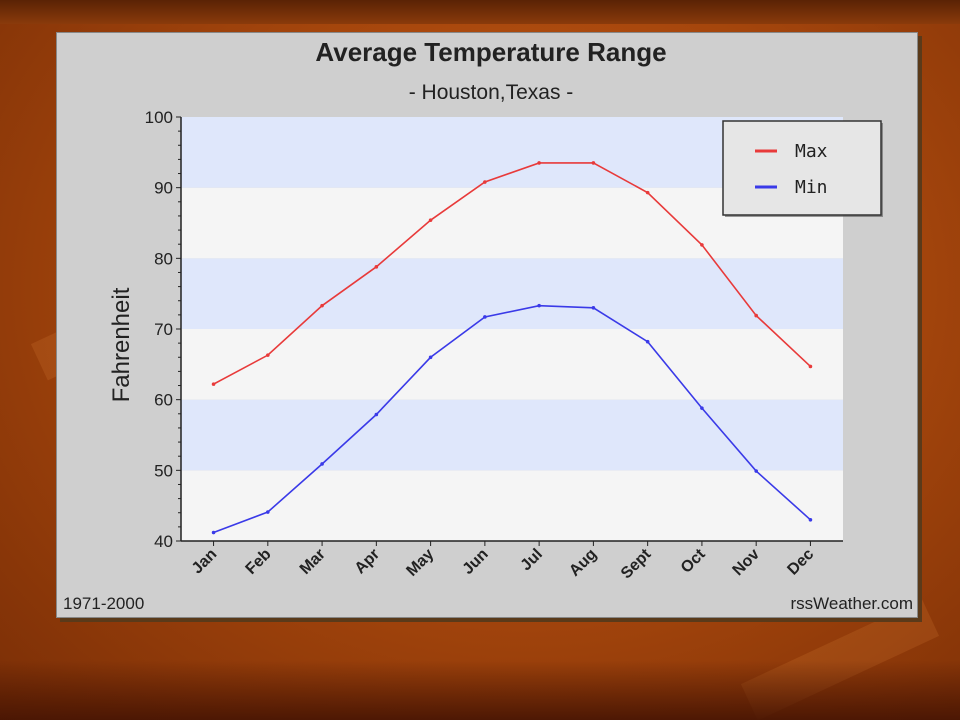  Describe the element at coordinates (811, 151) in the screenshot. I see `legend-max-label: Max` at that location.